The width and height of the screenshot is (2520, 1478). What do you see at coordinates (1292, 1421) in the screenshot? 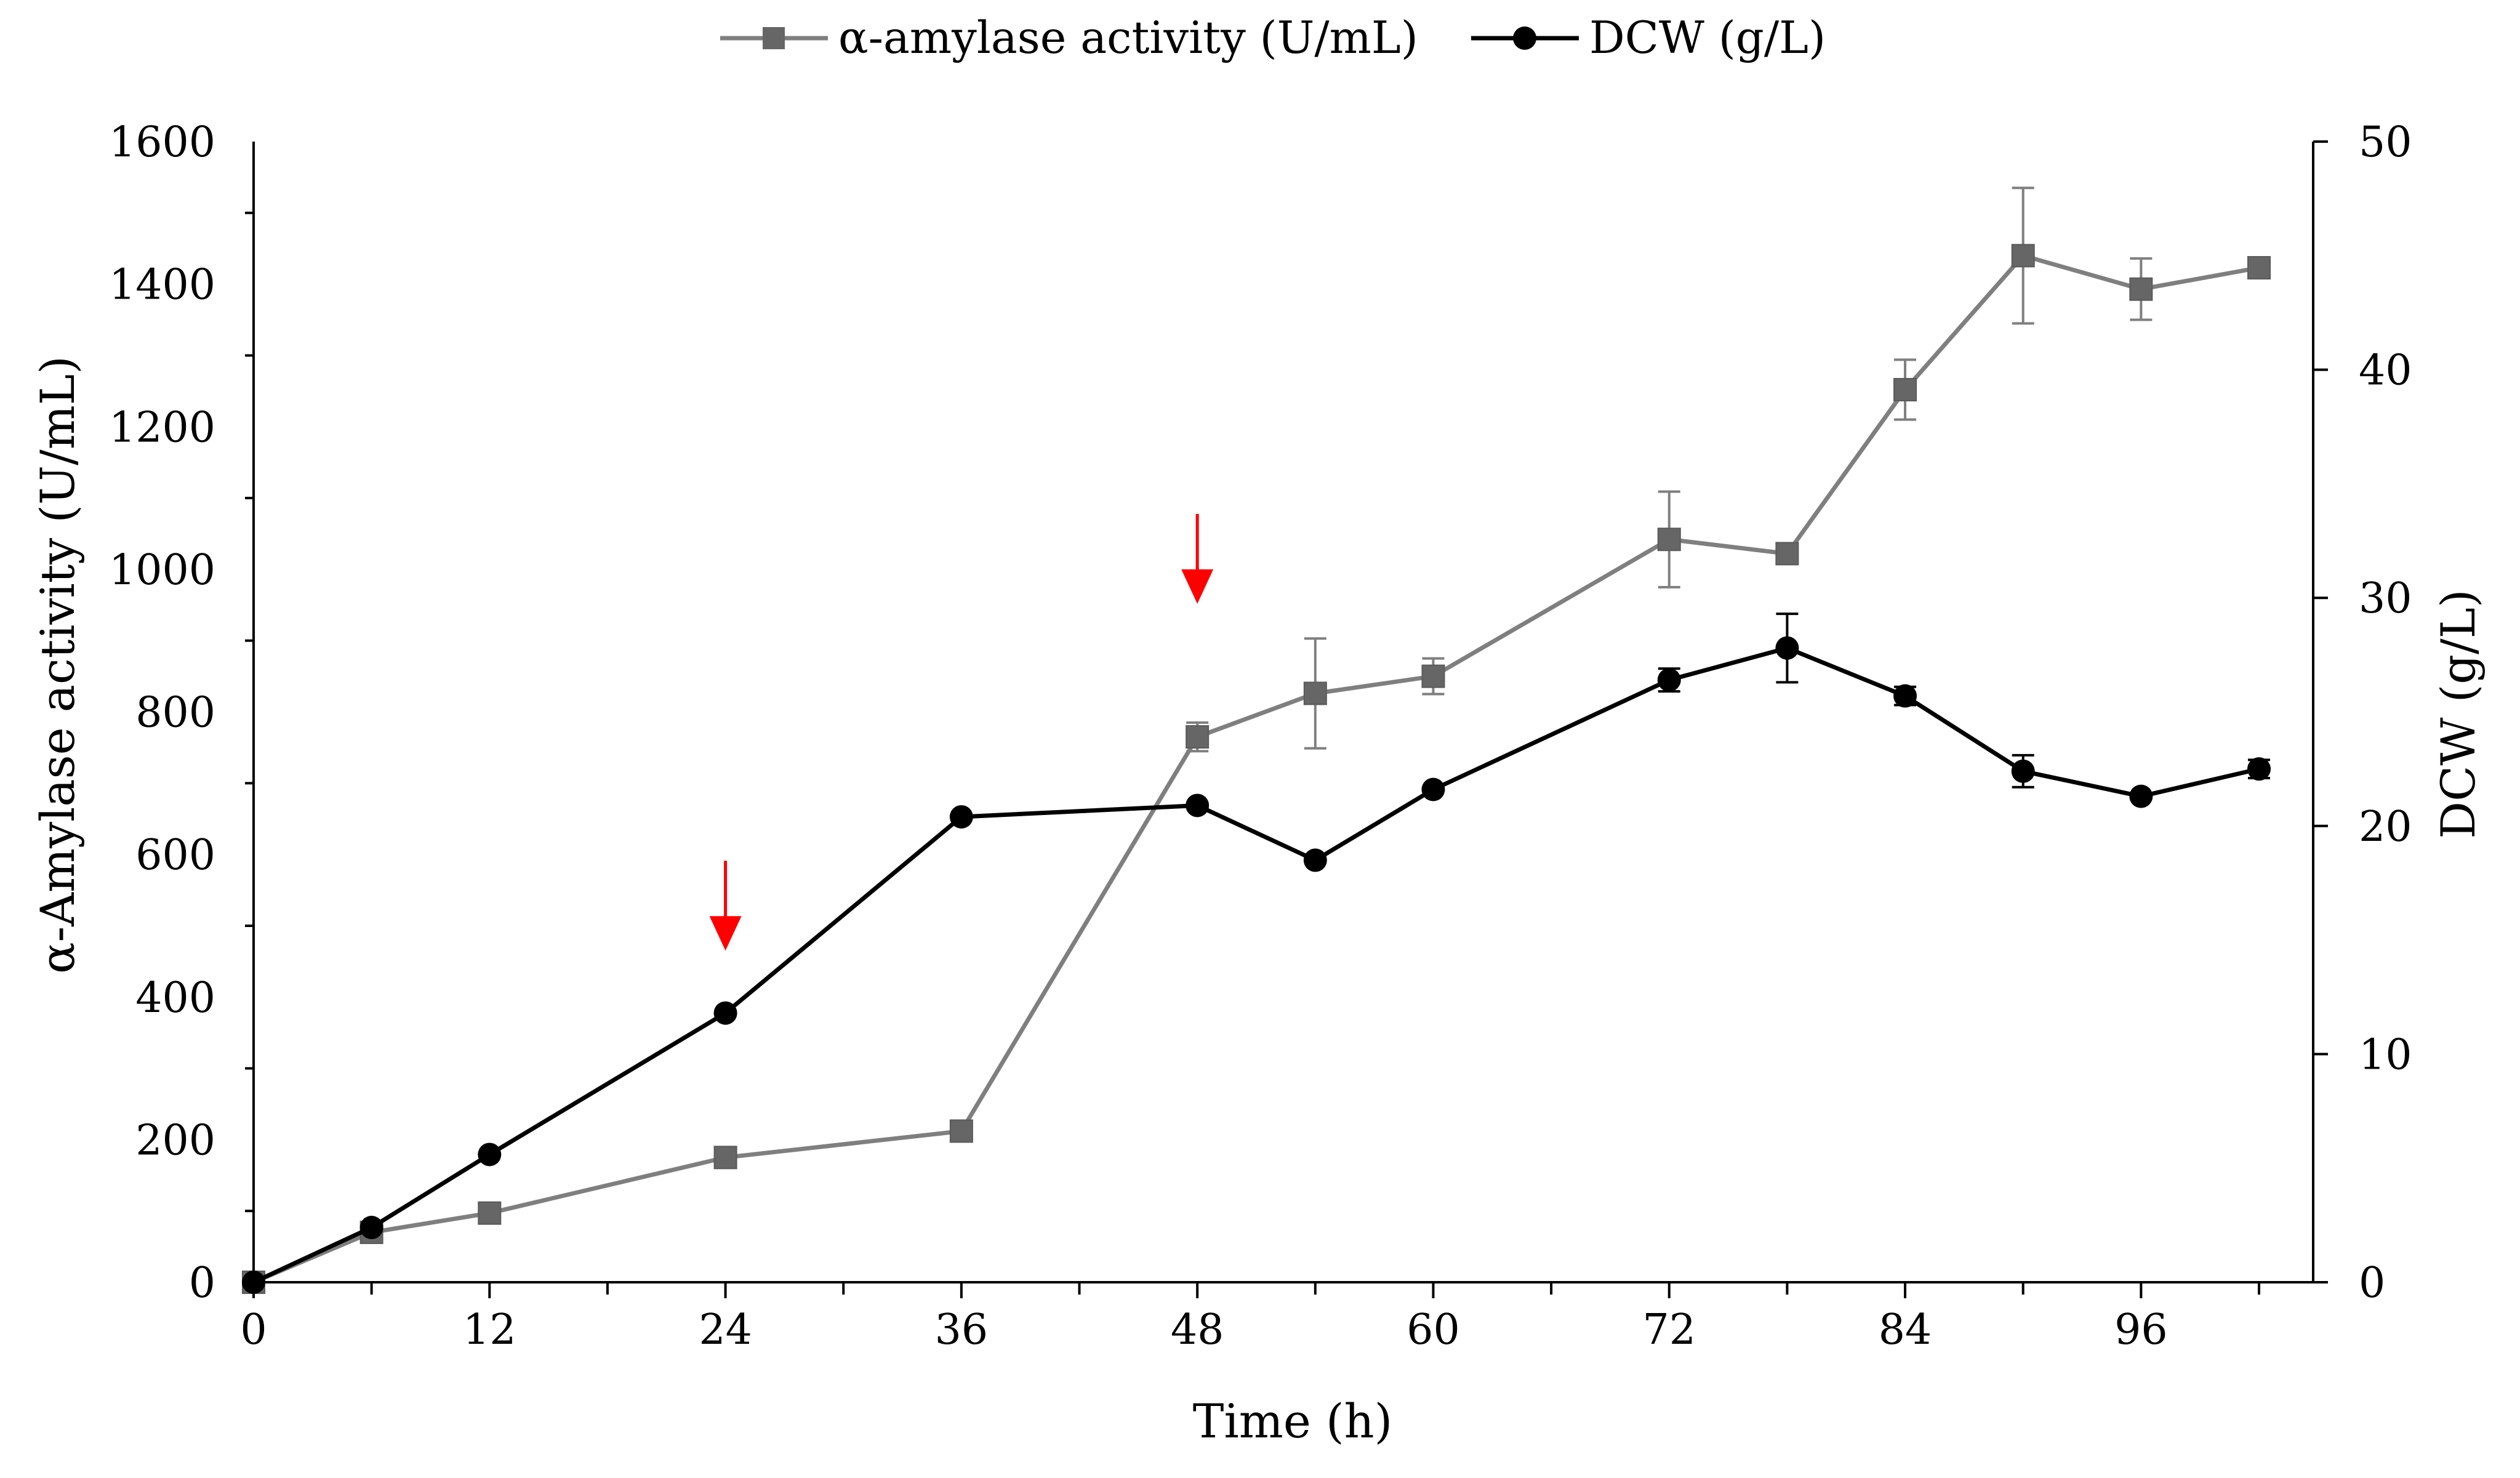
I see `x-axis-title: Time (h)` at bounding box center [1292, 1421].